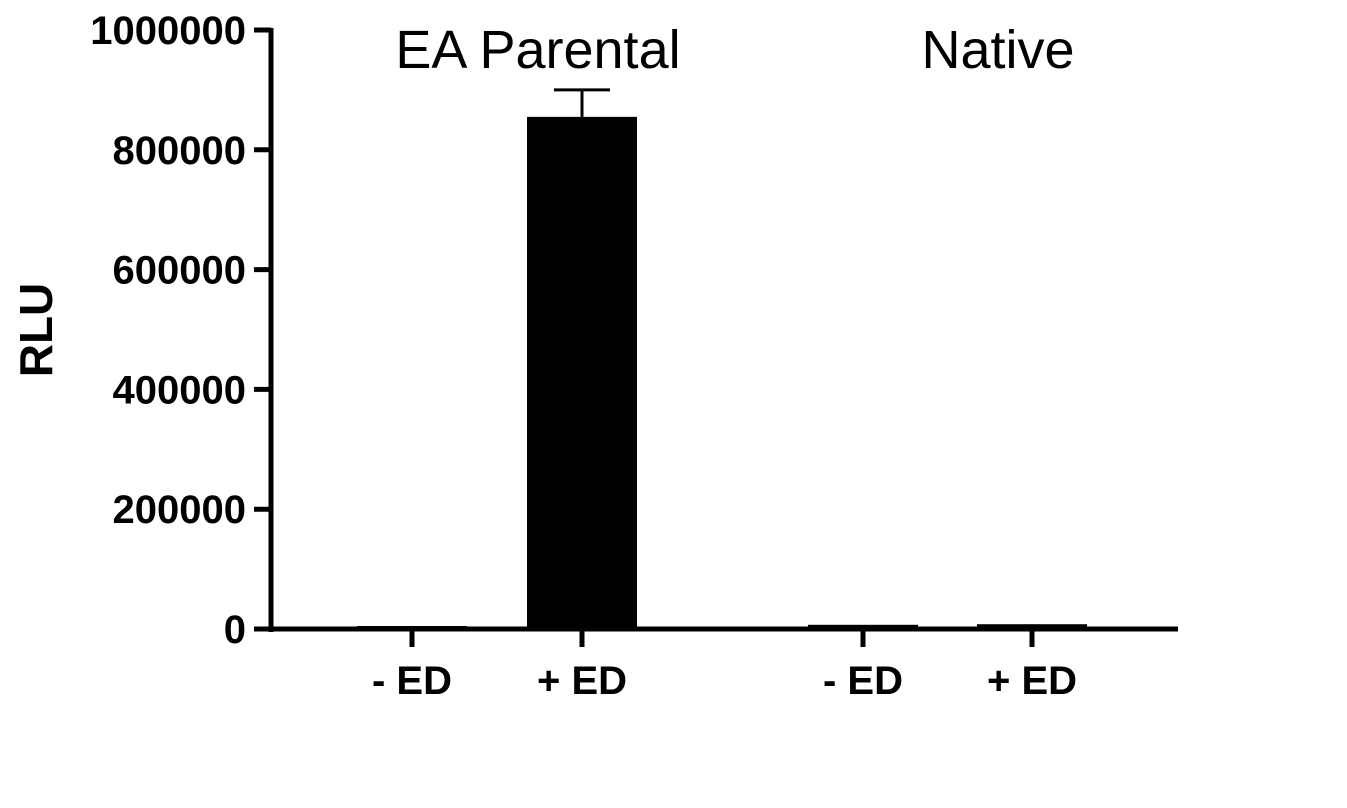 This screenshot has height=808, width=1347. Describe the element at coordinates (179, 510) in the screenshot. I see `y-tick-label: 200000` at that location.